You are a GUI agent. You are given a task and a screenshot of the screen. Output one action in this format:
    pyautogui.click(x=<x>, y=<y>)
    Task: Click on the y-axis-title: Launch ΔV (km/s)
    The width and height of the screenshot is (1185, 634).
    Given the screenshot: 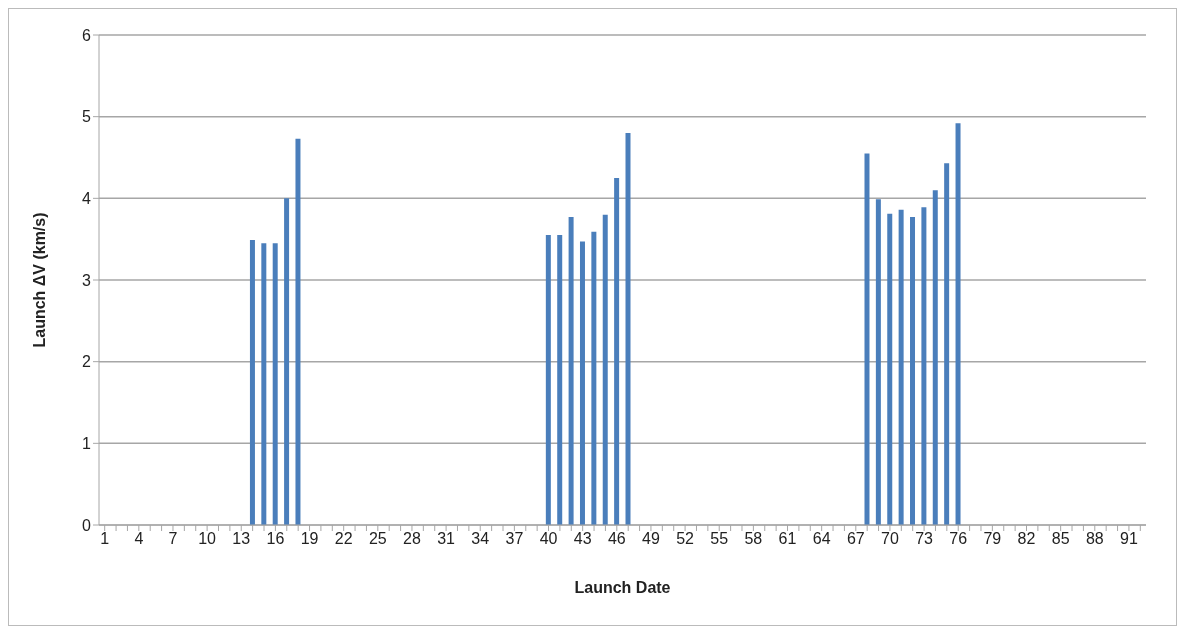 What is the action you would take?
    pyautogui.click(x=39, y=280)
    